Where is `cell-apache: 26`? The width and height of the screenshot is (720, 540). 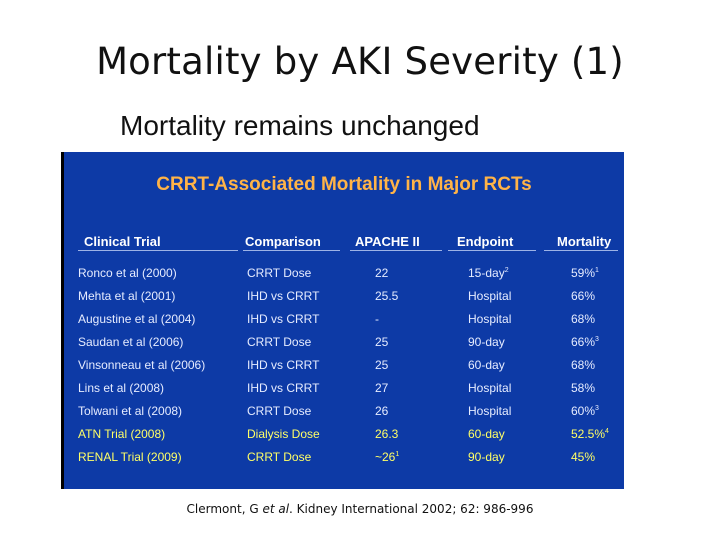
cell-apache: 26 is located at coordinates (382, 411).